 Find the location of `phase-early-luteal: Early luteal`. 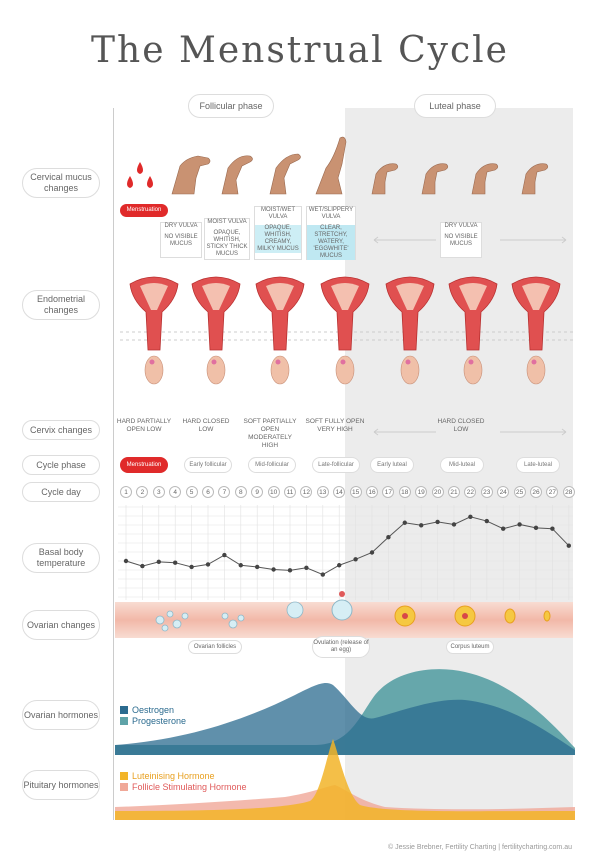

phase-early-luteal: Early luteal is located at coordinates (392, 465).